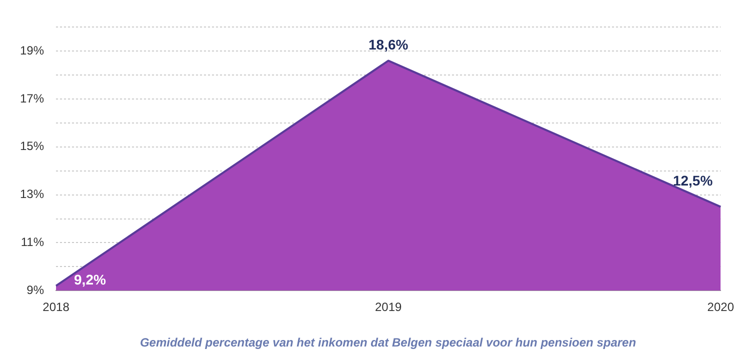 This screenshot has height=361, width=746. I want to click on y-tick-label: 17%, so click(32, 98).